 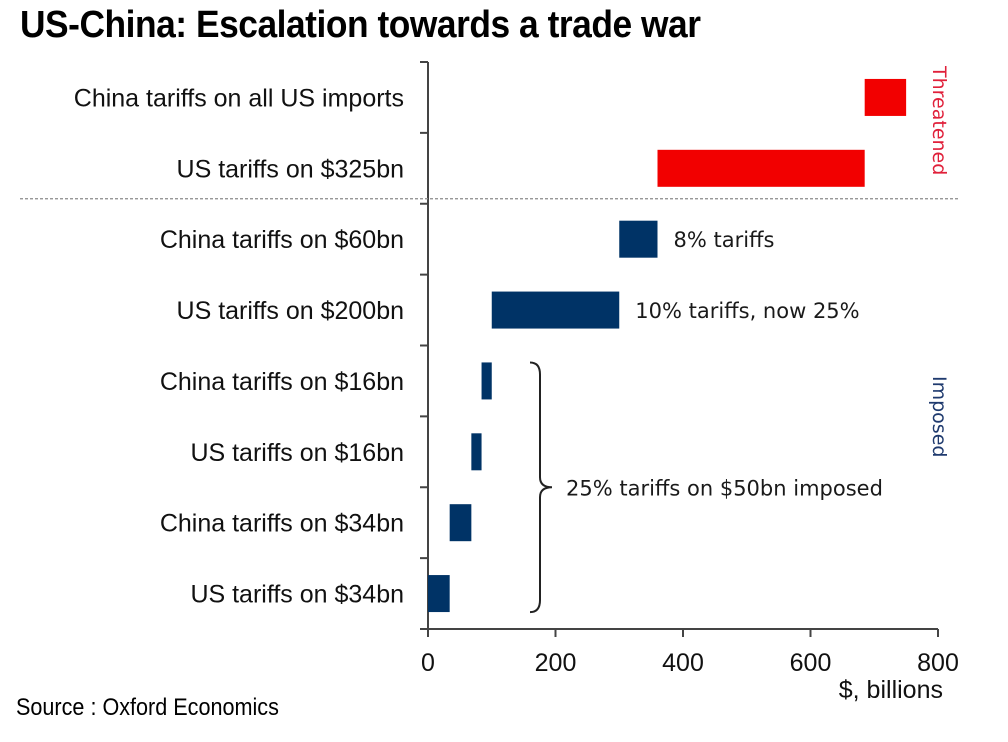 I want to click on category-label: US tariffs on $325bn, so click(x=290, y=169).